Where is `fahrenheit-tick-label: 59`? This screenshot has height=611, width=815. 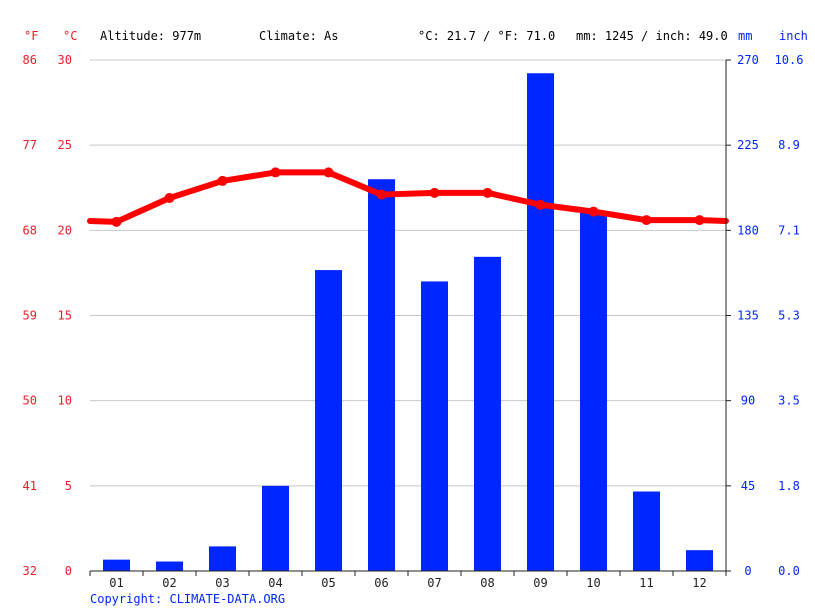 fahrenheit-tick-label: 59 is located at coordinates (30, 316).